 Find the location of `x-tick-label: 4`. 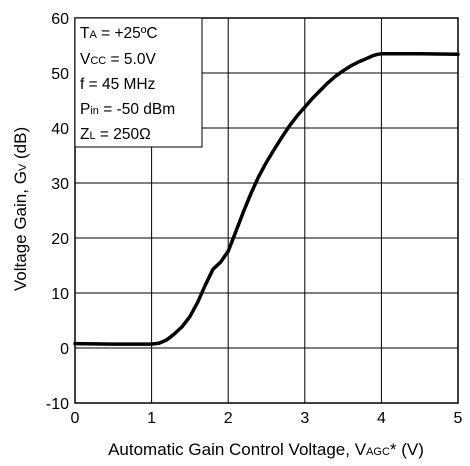

x-tick-label: 4 is located at coordinates (381, 418).